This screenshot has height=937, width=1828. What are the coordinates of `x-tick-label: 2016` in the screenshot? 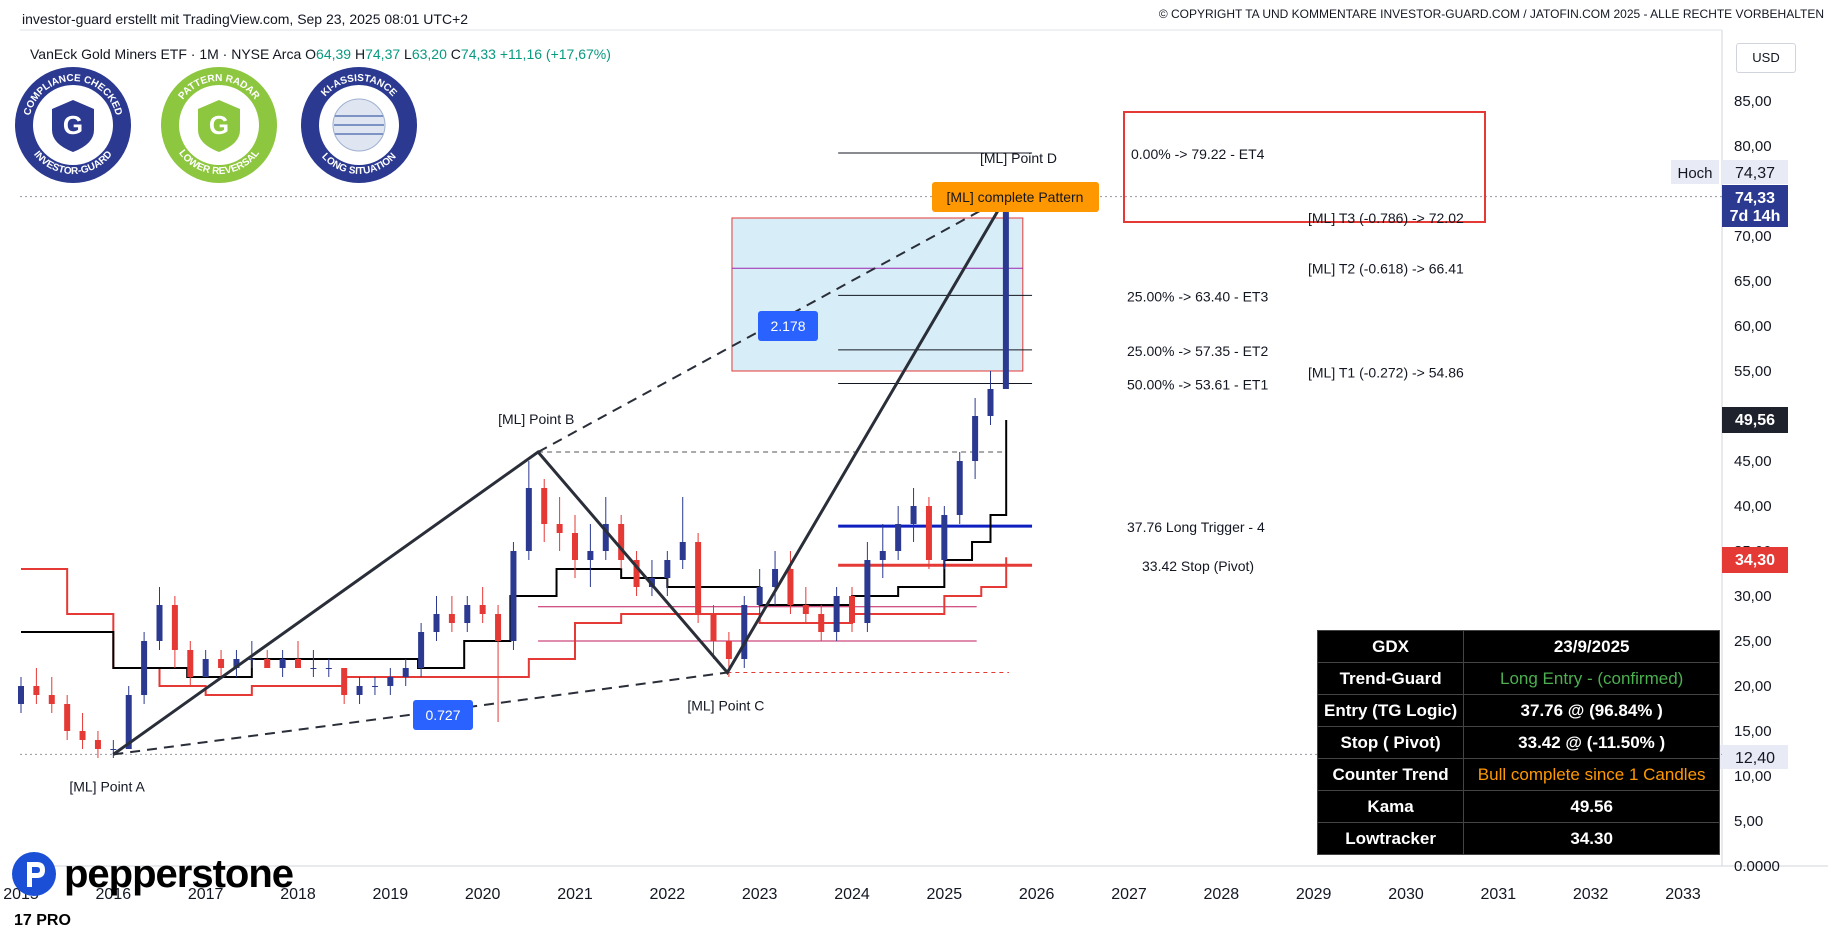 It's located at (114, 894).